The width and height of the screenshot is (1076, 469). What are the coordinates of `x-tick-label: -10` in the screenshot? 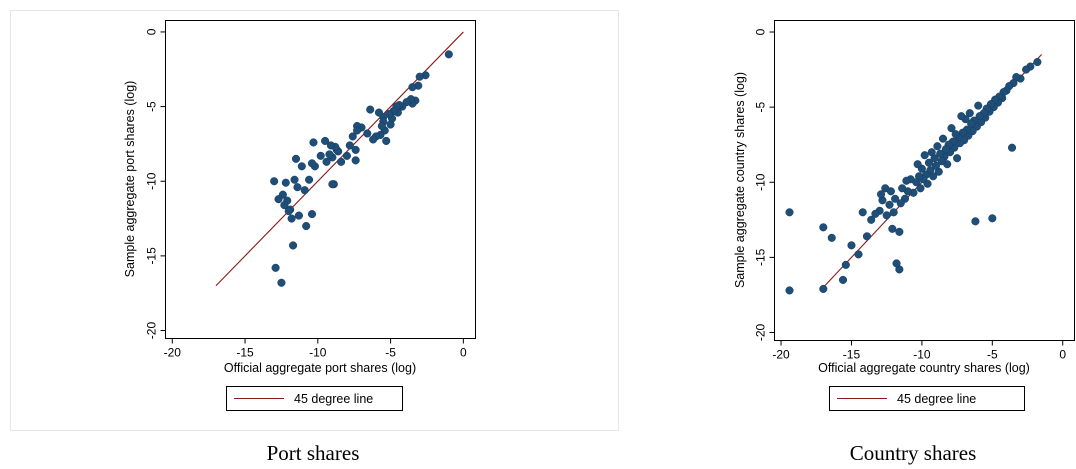 It's located at (922, 355).